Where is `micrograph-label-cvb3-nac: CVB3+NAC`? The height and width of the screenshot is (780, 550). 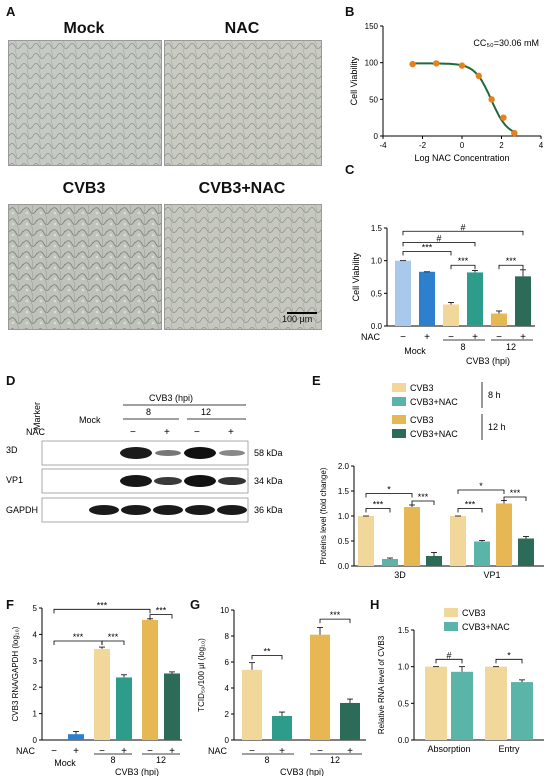 micrograph-label-cvb3-nac: CVB3+NAC is located at coordinates (242, 188).